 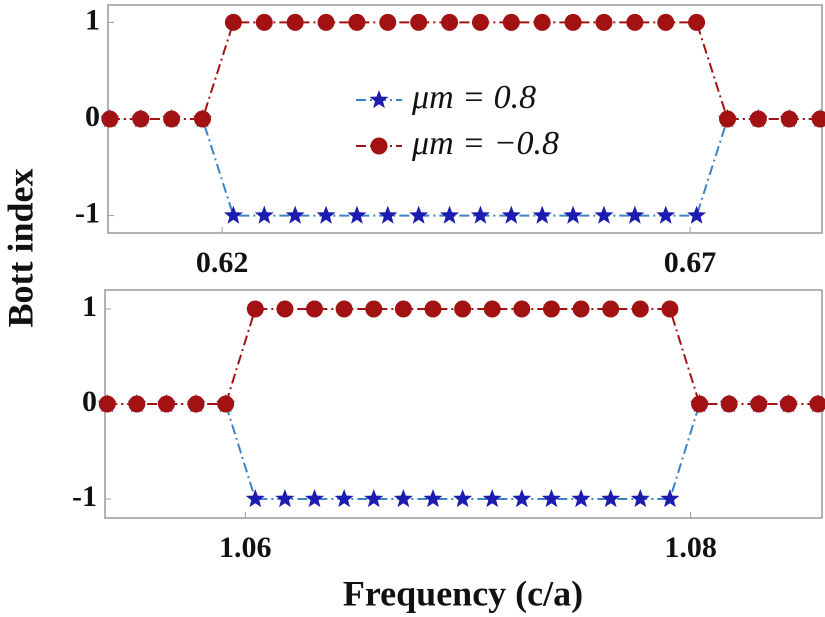 I want to click on y-tick-label: 0, so click(x=89, y=401).